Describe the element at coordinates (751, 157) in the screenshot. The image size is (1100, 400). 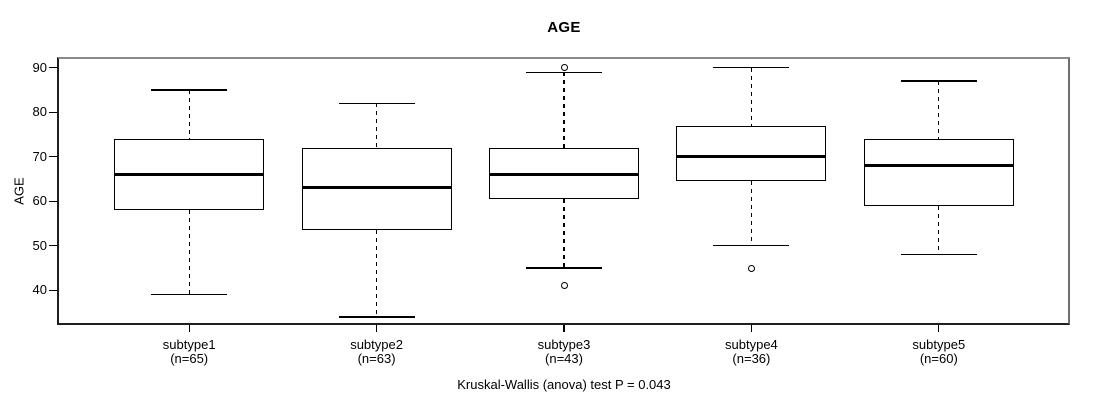
I see `median-line-subtype4` at that location.